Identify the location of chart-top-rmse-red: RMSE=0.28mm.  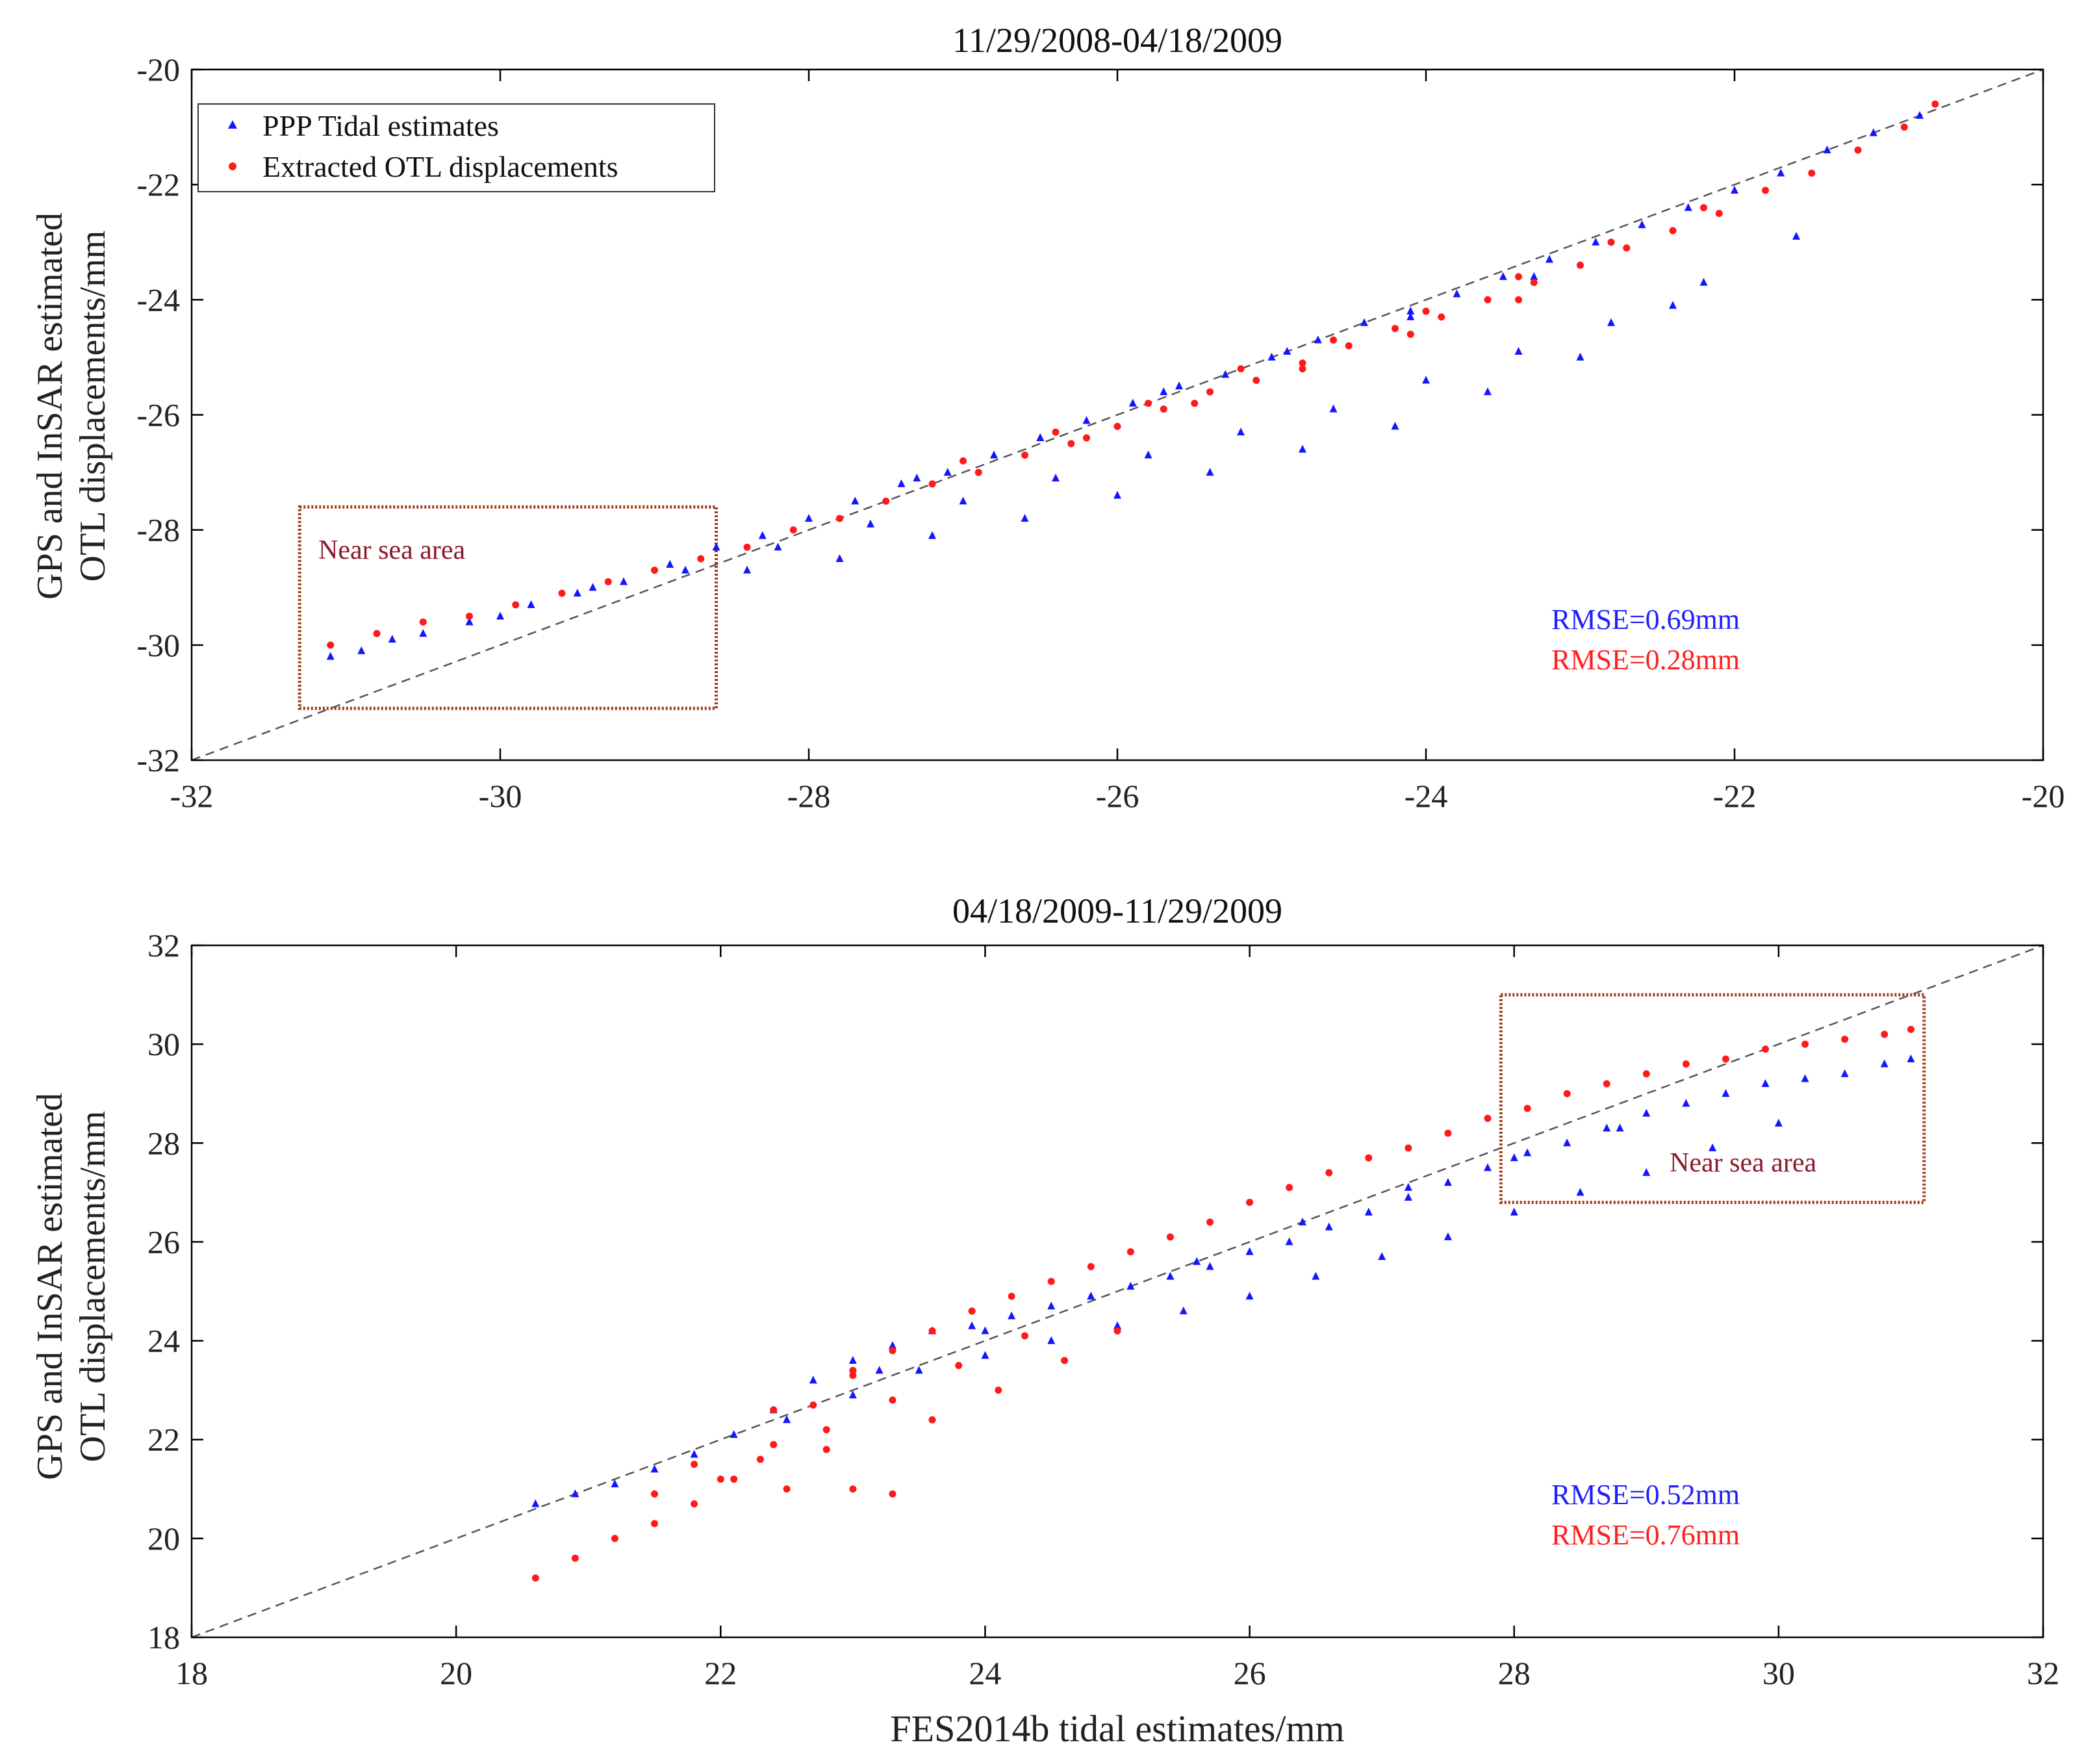
(1645, 660).